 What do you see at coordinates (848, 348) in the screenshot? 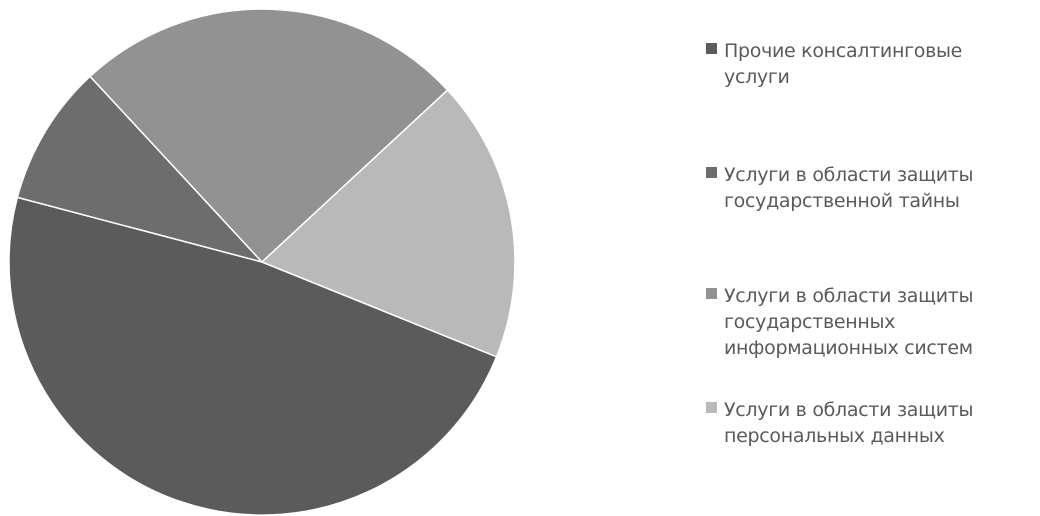
I see `legend-label-line: информационных систем` at bounding box center [848, 348].